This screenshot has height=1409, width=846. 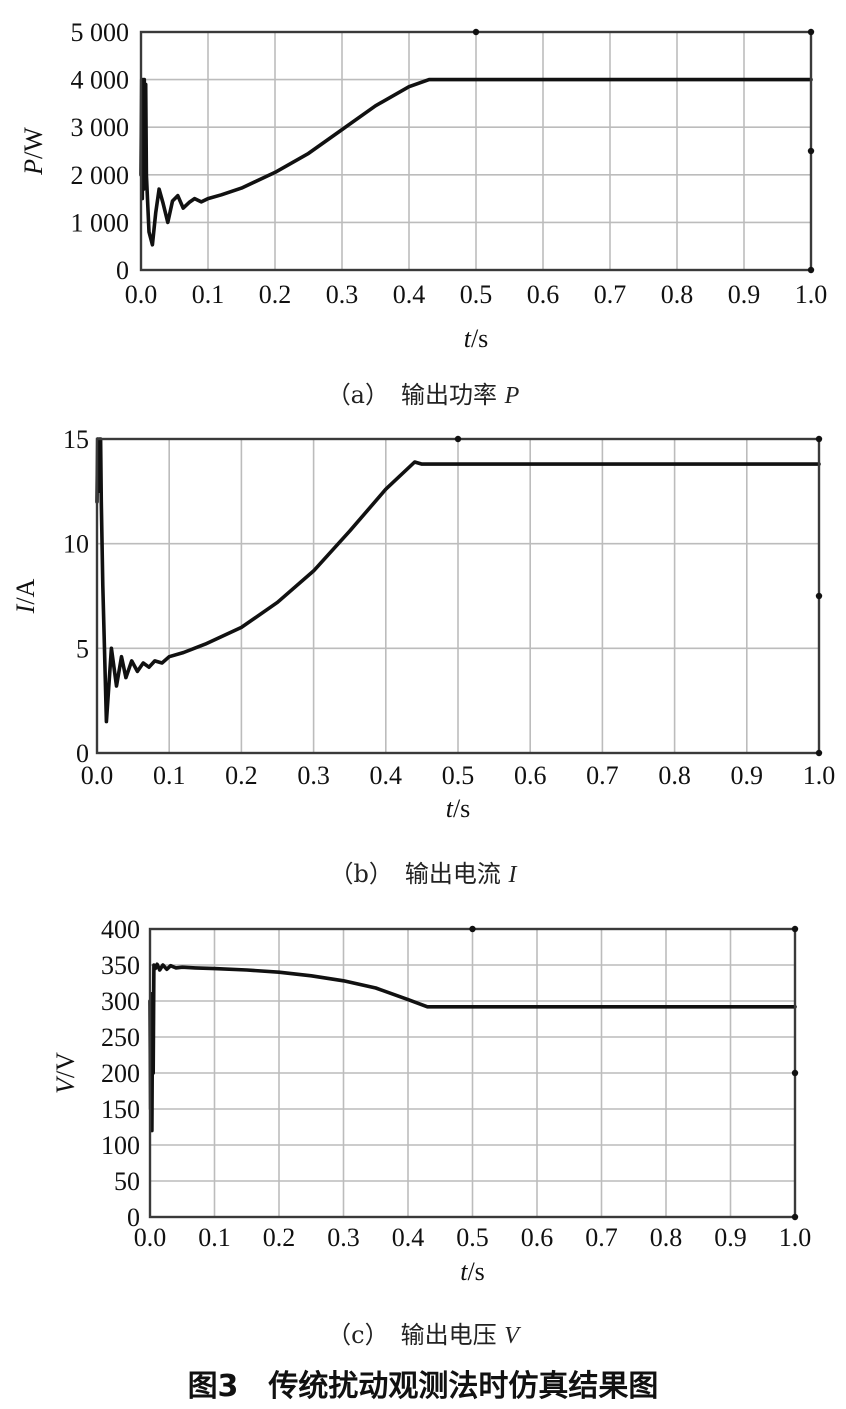 What do you see at coordinates (120, 1001) in the screenshot?
I see `y-tick-label: 300` at bounding box center [120, 1001].